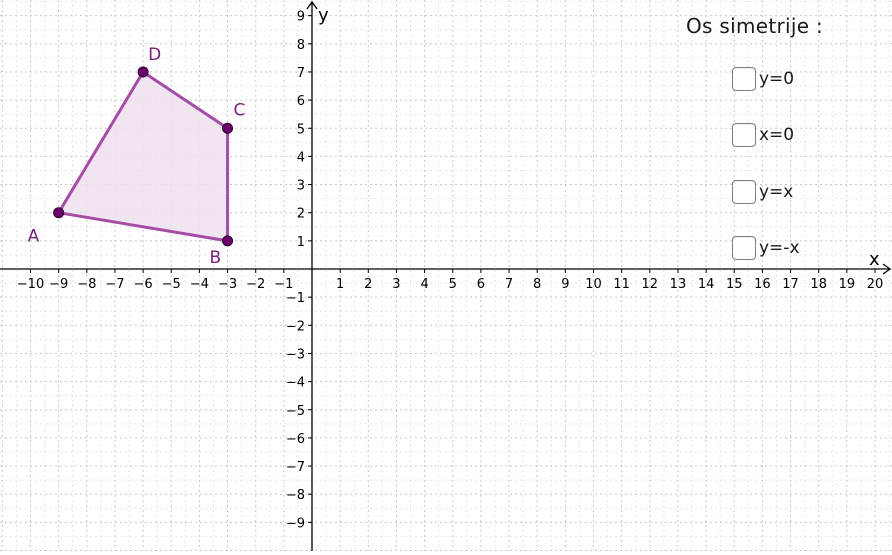  Describe the element at coordinates (875, 284) in the screenshot. I see `x-tick-label: 20` at that location.